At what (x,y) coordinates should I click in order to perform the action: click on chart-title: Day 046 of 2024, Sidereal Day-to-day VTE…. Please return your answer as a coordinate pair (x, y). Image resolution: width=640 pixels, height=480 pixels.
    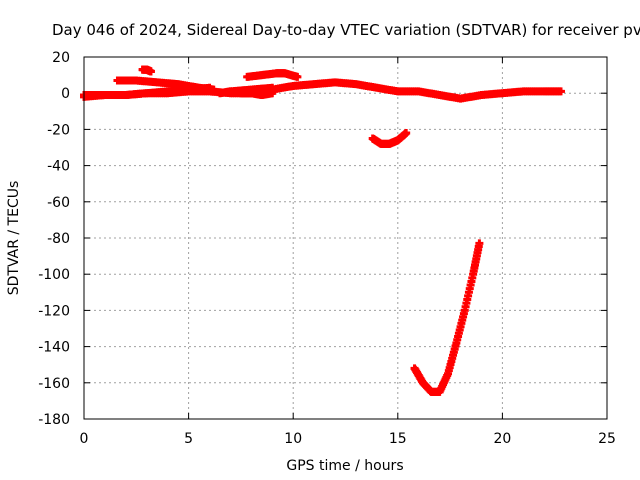
    Looking at the image, I should click on (346, 30).